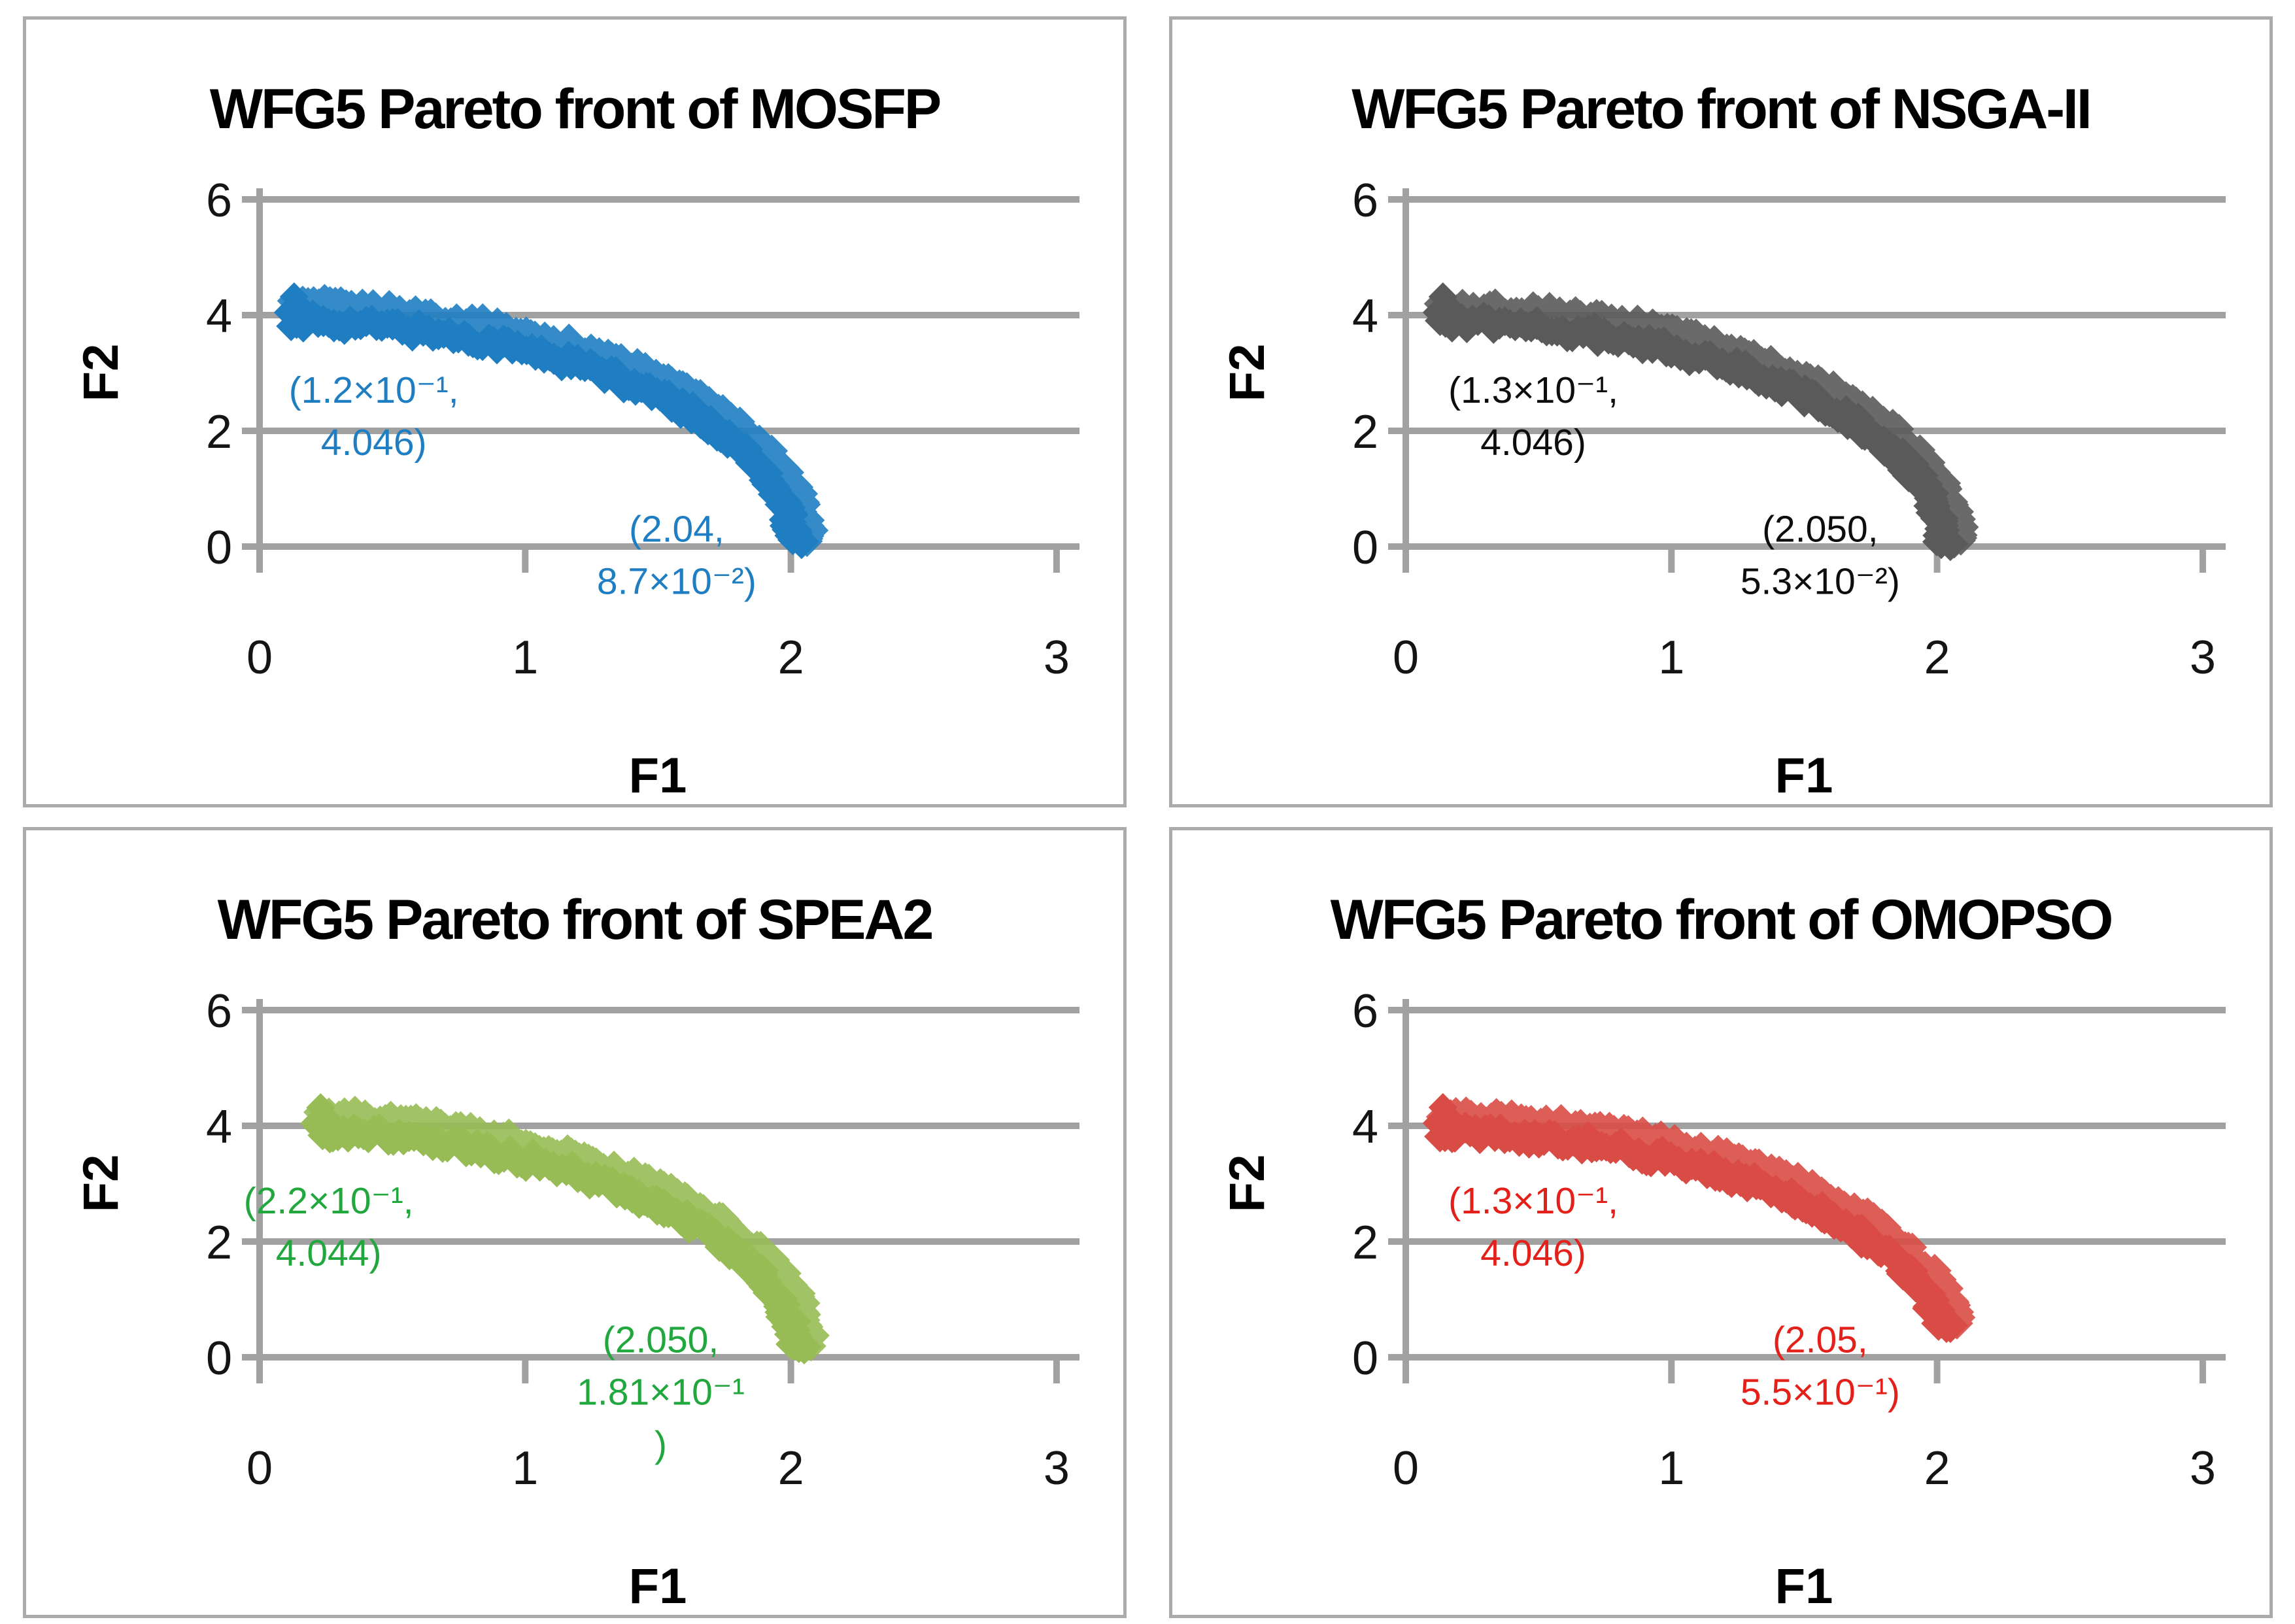  What do you see at coordinates (676, 529) in the screenshot?
I see `endpoint-annotation: (2.04,` at bounding box center [676, 529].